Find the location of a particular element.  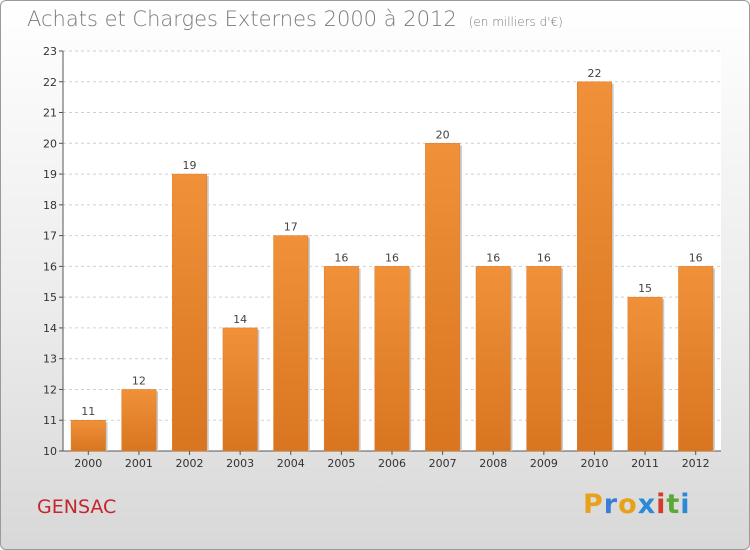

x-tick-label: 2012 is located at coordinates (696, 463).